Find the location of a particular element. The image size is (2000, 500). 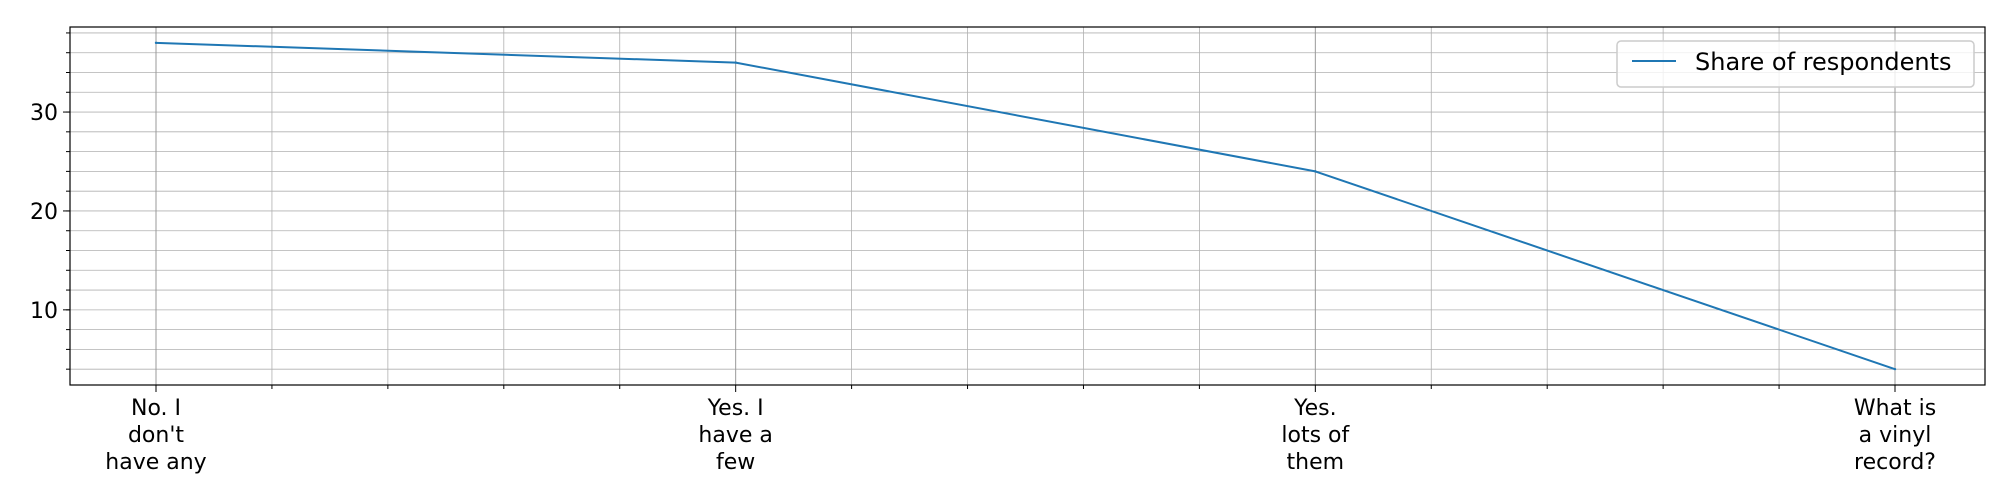

x-tick-label-line: few is located at coordinates (735, 462).